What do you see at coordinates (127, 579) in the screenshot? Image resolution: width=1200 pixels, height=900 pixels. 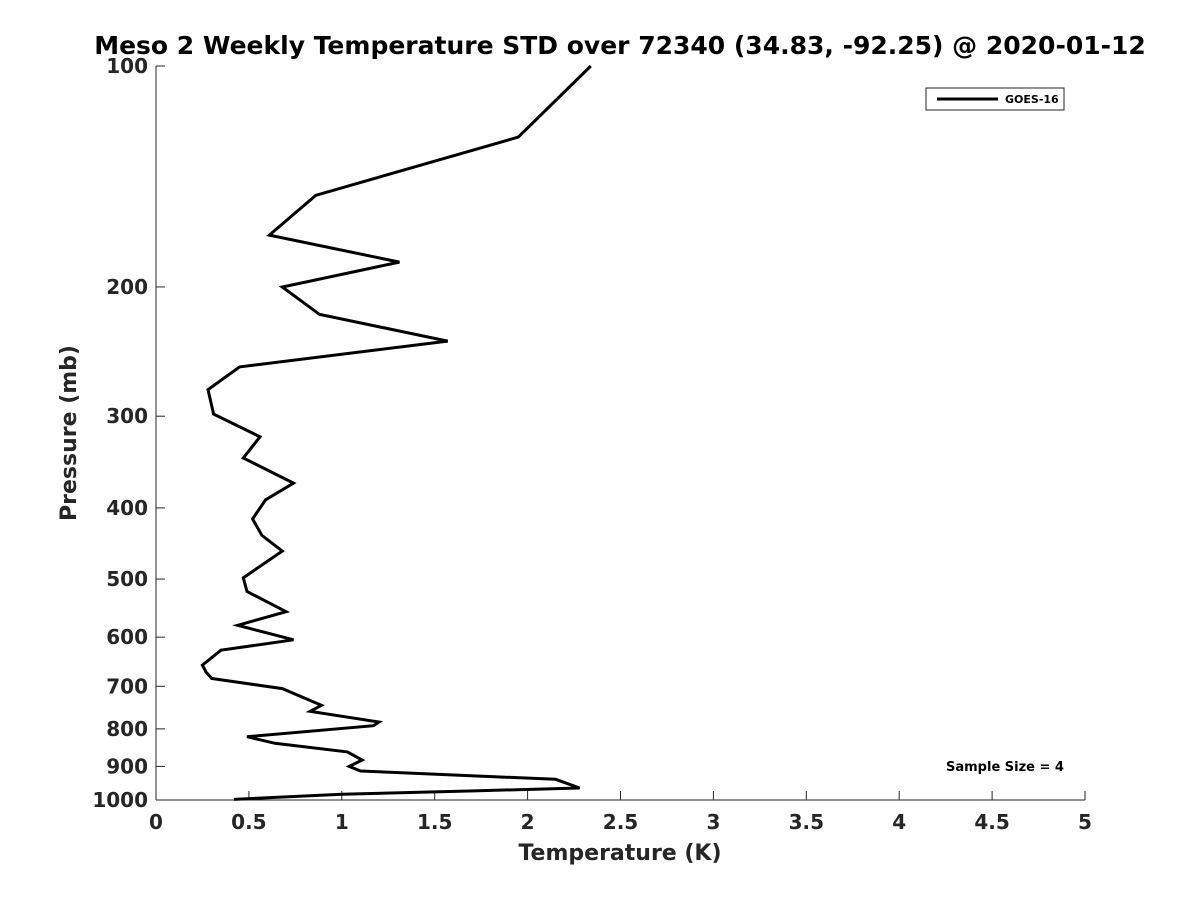 I see `y-tick-label: 500` at bounding box center [127, 579].